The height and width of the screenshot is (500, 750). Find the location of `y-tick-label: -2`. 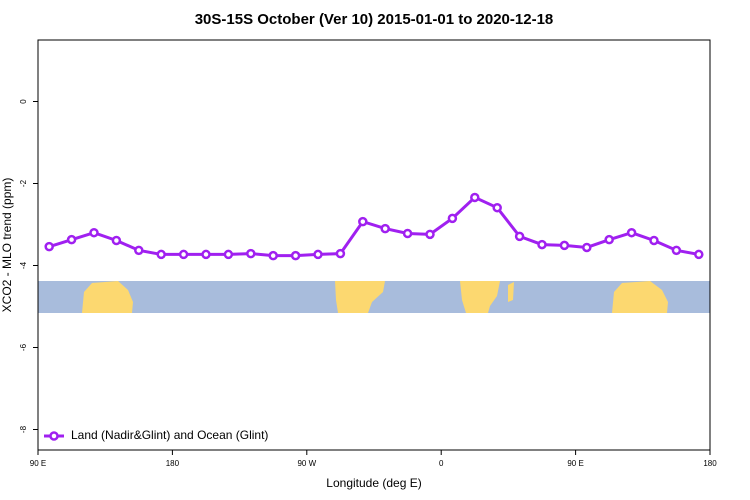

y-tick-label: -2 is located at coordinates (23, 183).